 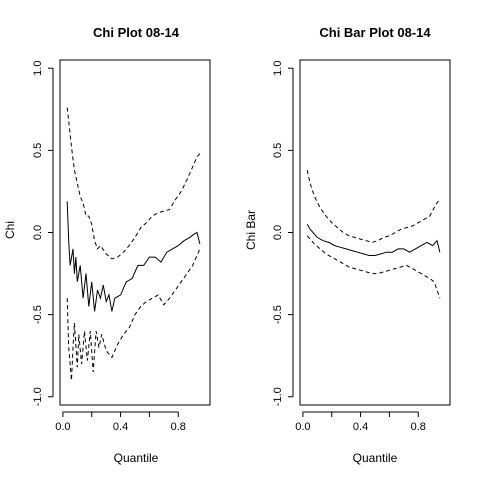 I want to click on chart-title: Chi Bar Plot 08-14, so click(x=375, y=32).